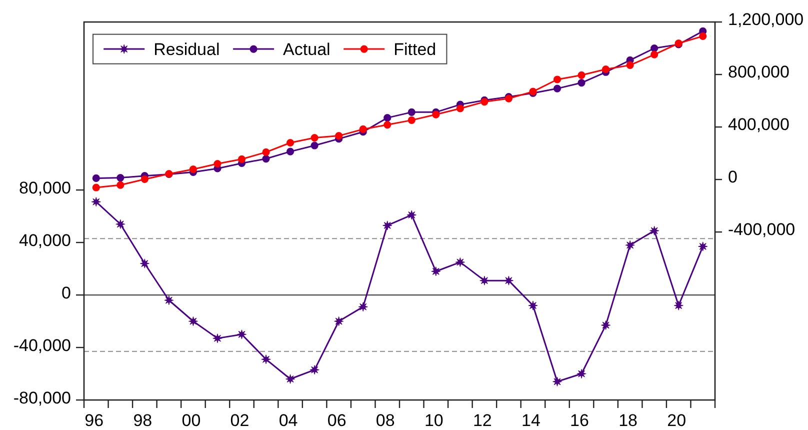 Image resolution: width=808 pixels, height=430 pixels. Describe the element at coordinates (42, 398) in the screenshot. I see `y-tick-label: -80,000` at that location.